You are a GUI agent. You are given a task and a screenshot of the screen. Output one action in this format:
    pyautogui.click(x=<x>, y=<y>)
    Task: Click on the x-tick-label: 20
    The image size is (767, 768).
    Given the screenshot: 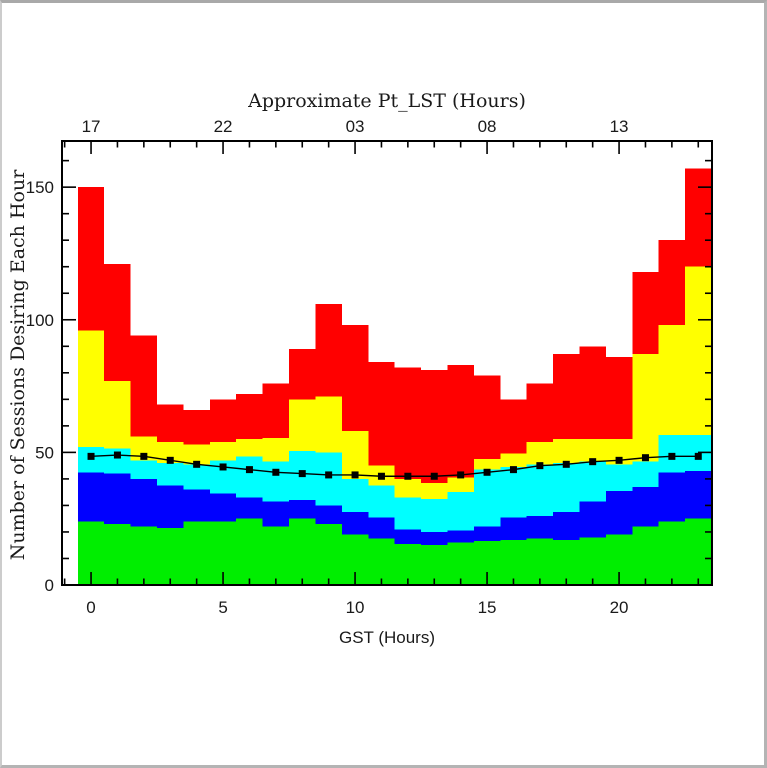 What is the action you would take?
    pyautogui.click(x=619, y=607)
    